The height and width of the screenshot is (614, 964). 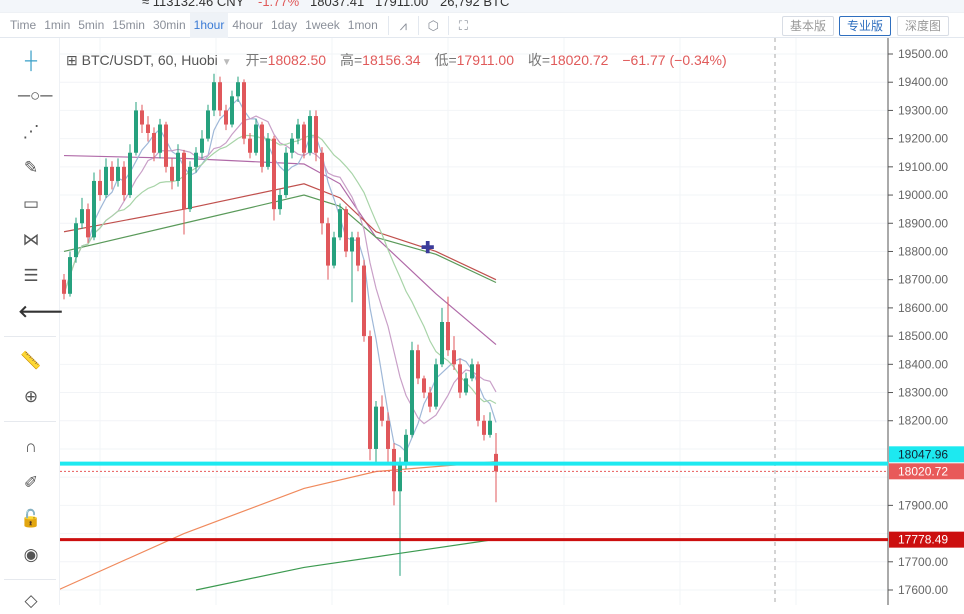 I want to click on eye-icon: ◉, so click(x=31, y=554).